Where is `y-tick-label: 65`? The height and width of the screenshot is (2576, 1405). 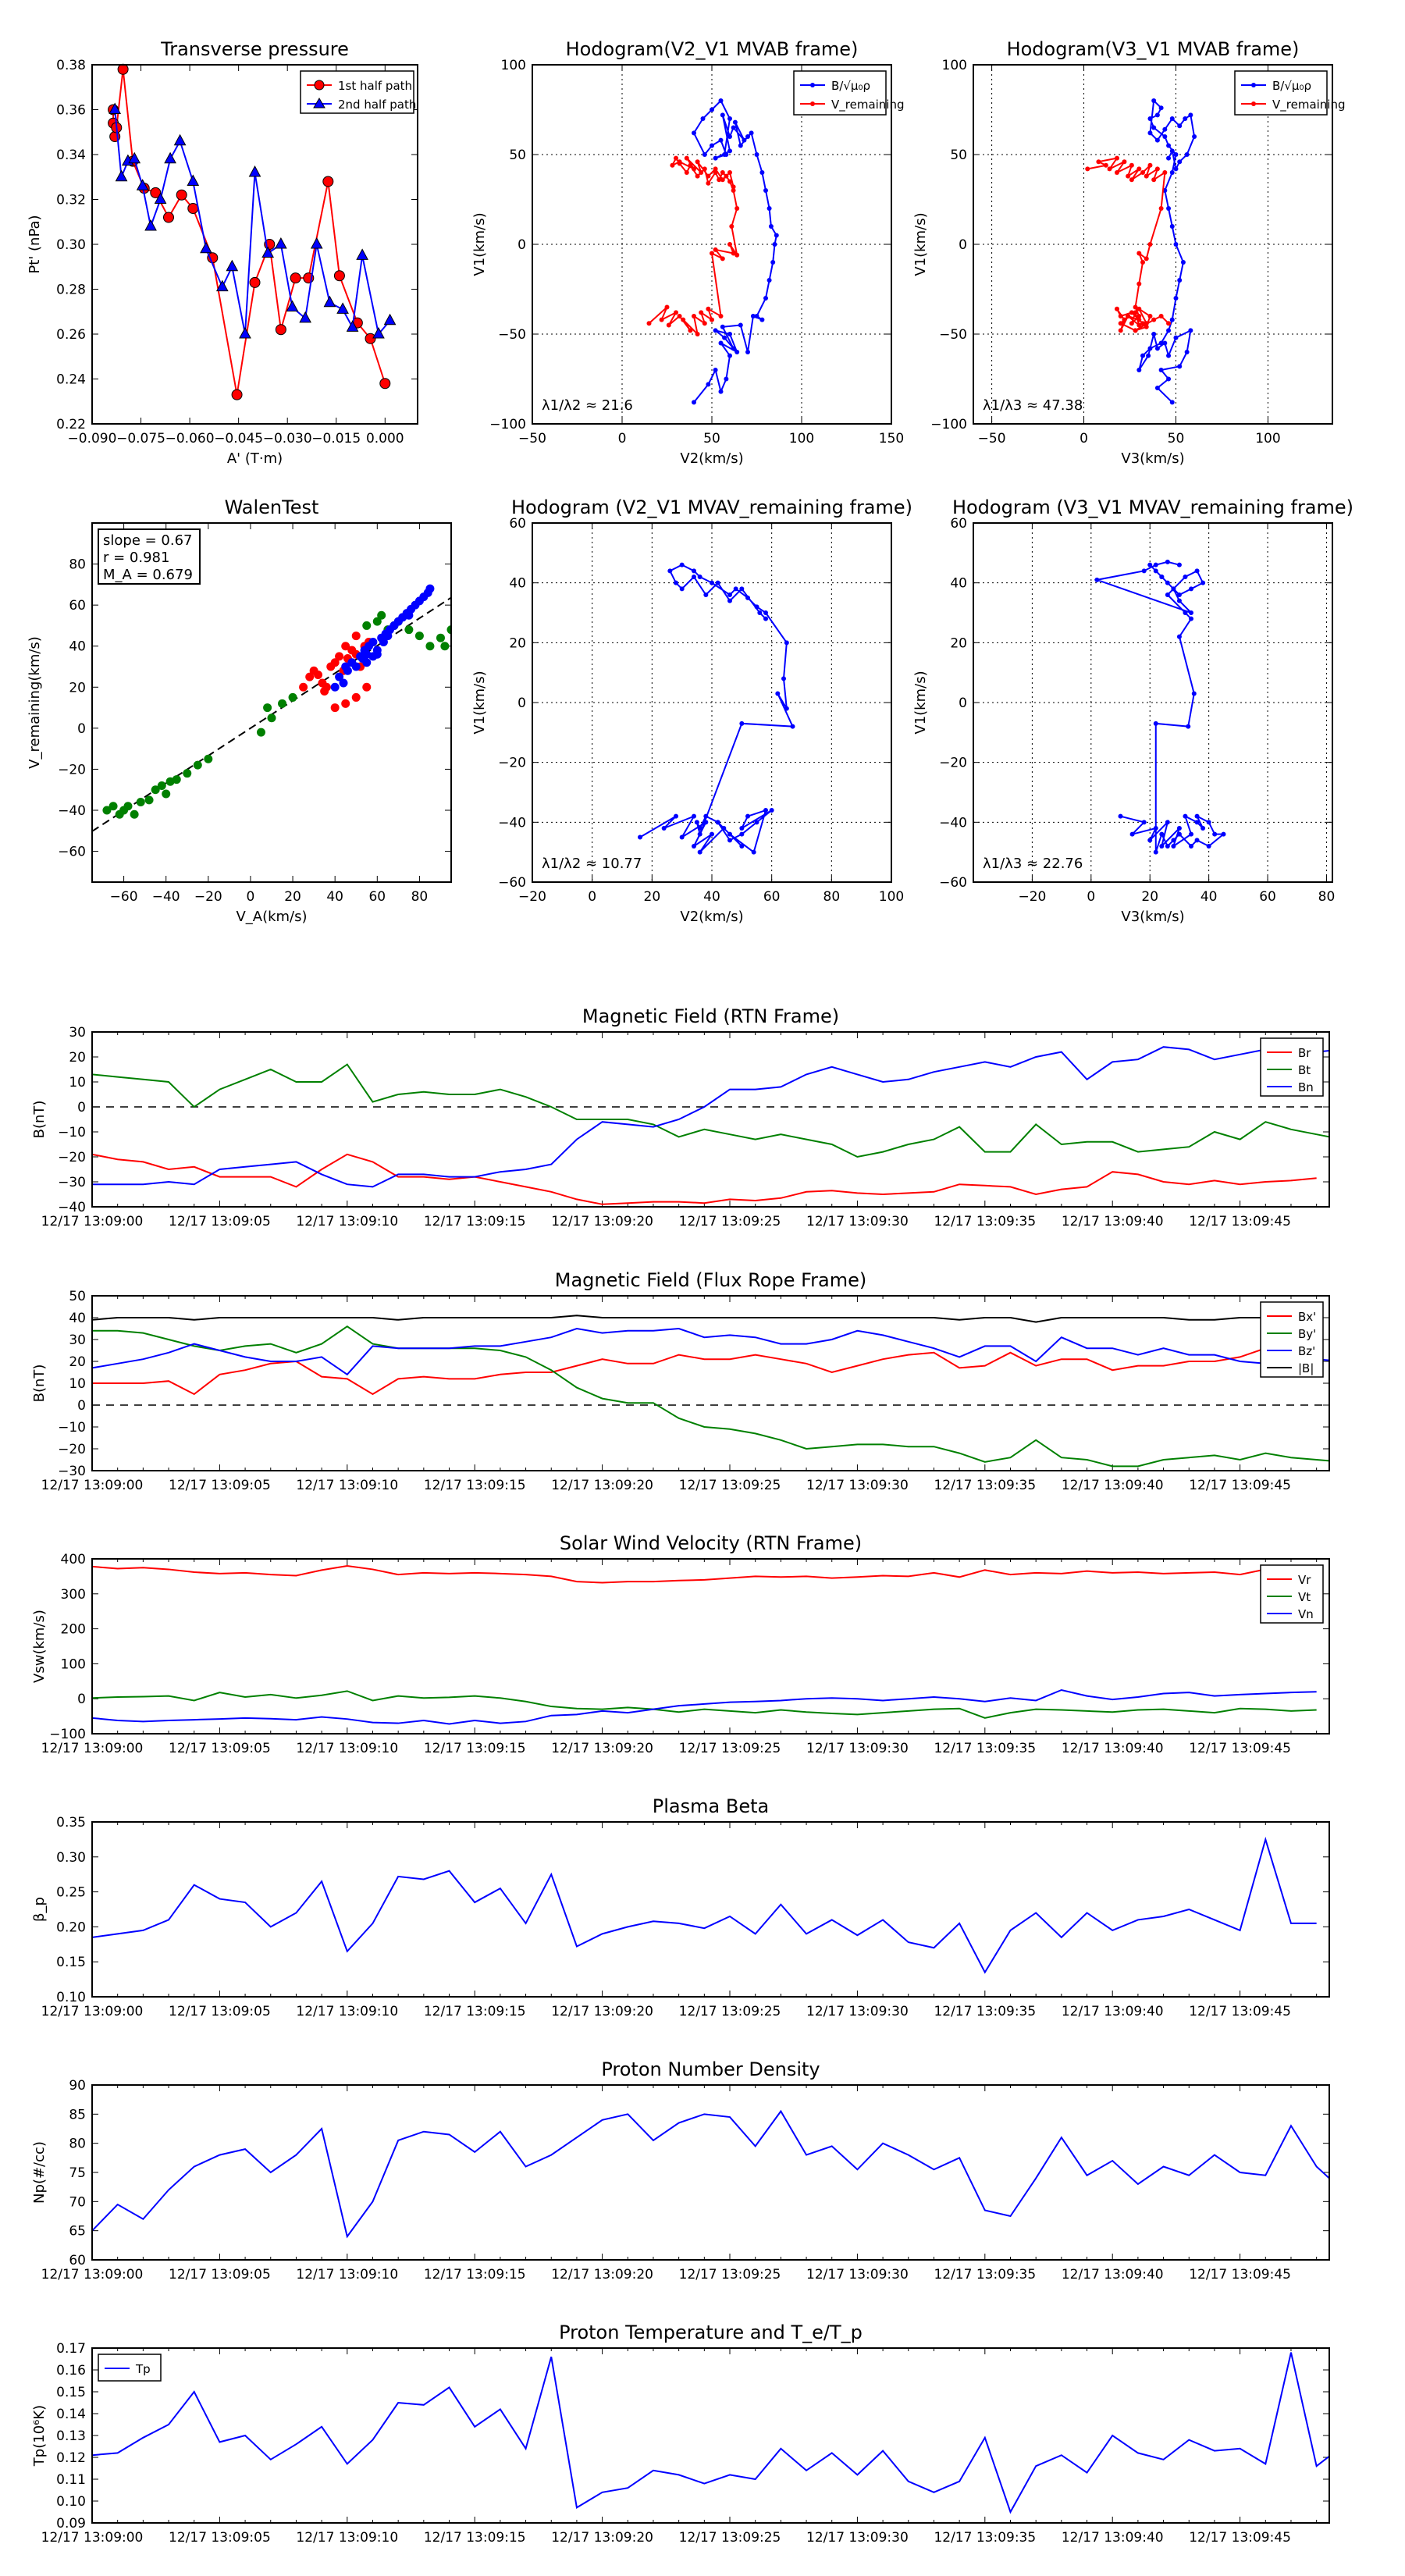
y-tick-label: 65 is located at coordinates (77, 2232).